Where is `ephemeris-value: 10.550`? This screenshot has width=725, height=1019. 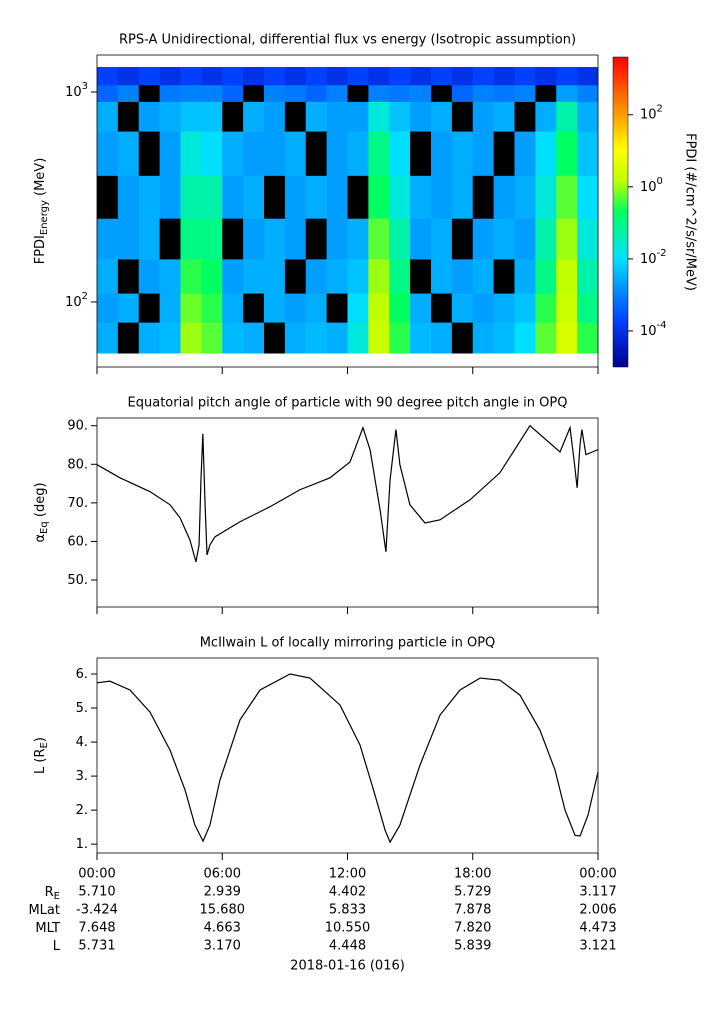 ephemeris-value: 10.550 is located at coordinates (348, 928).